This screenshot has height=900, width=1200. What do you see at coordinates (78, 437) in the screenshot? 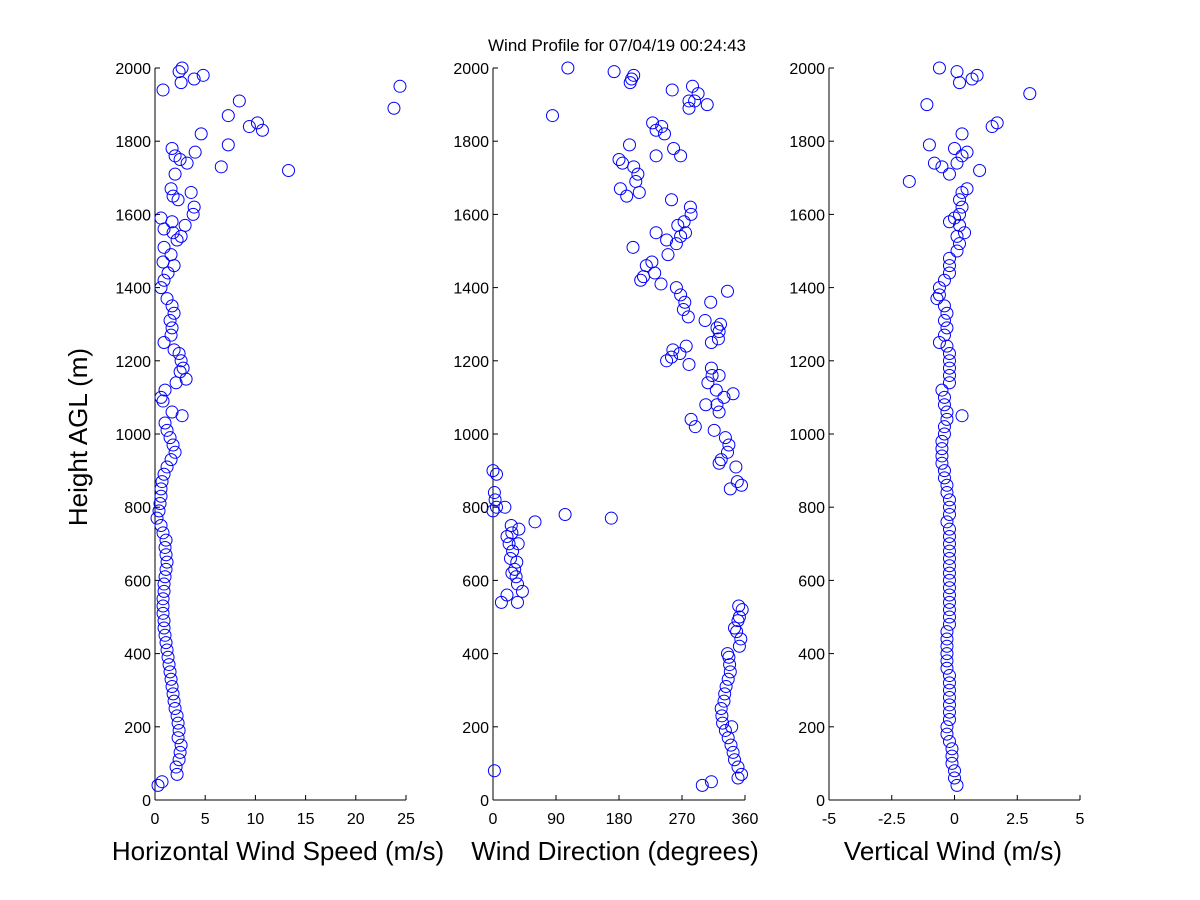
I see `y-axis-label: Height AGL (m)` at bounding box center [78, 437].